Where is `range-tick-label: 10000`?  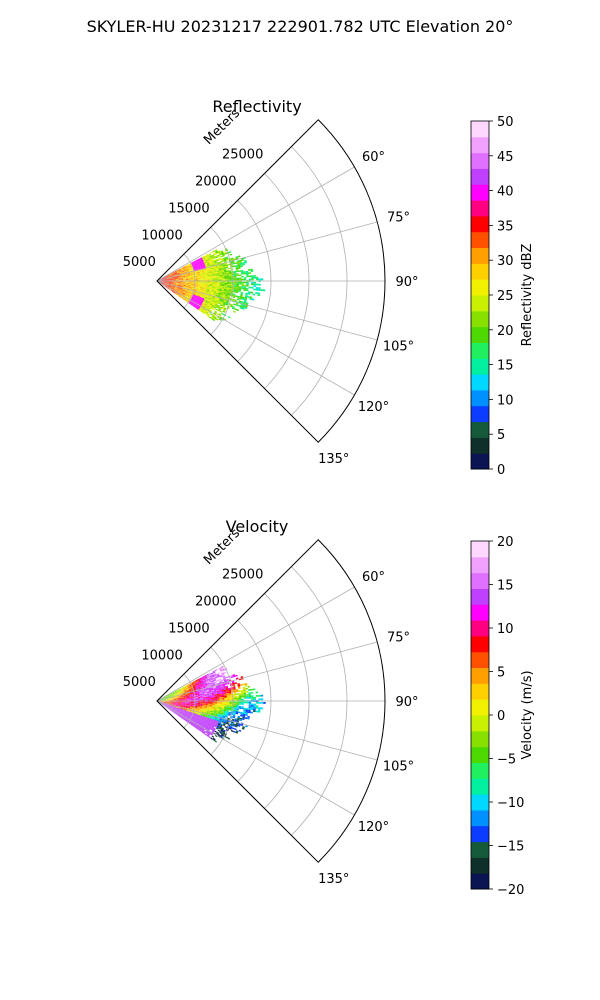 range-tick-label: 10000 is located at coordinates (161, 655).